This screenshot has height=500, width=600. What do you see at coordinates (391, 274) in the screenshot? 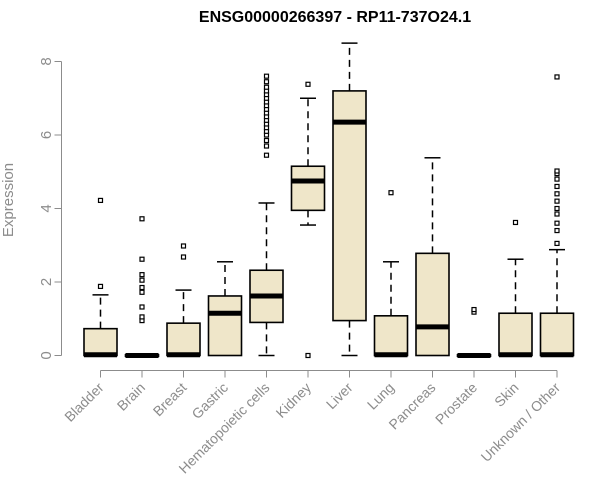
I see `box-lung` at bounding box center [391, 274].